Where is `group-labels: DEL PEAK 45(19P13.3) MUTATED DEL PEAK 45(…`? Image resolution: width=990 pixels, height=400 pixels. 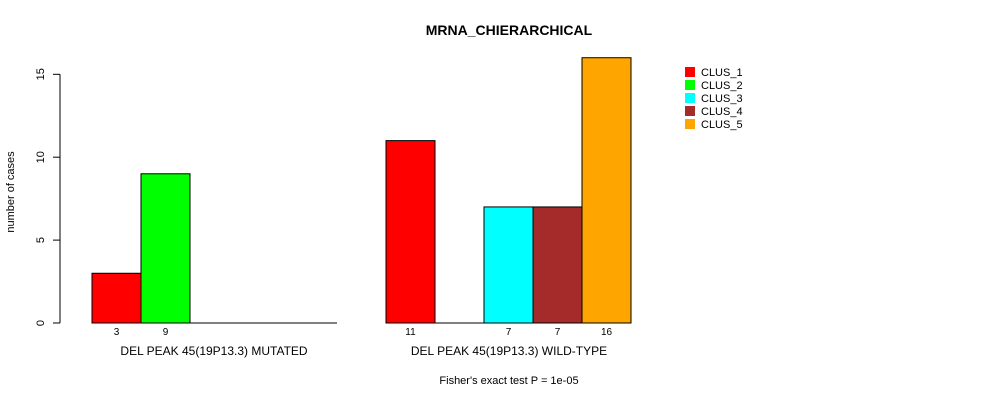
group-labels: DEL PEAK 45(19P13.3) MUTATED DEL PEAK 45(… is located at coordinates (363, 351).